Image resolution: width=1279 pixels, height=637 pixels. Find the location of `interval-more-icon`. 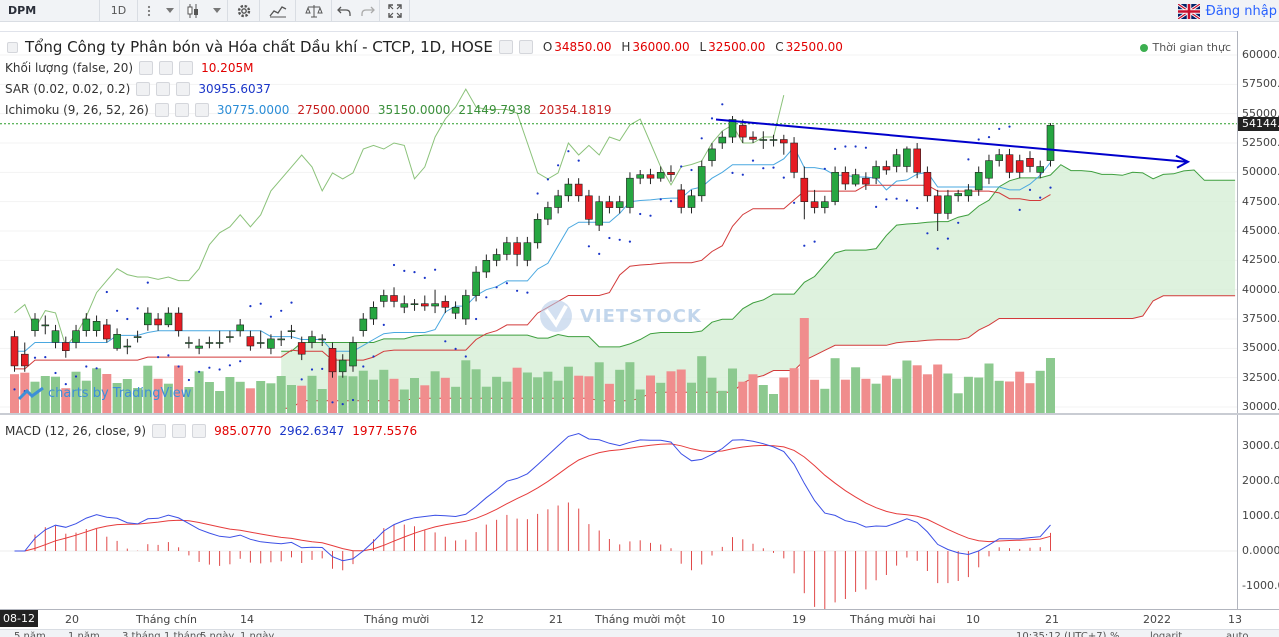

interval-more-icon is located at coordinates (149, 11).